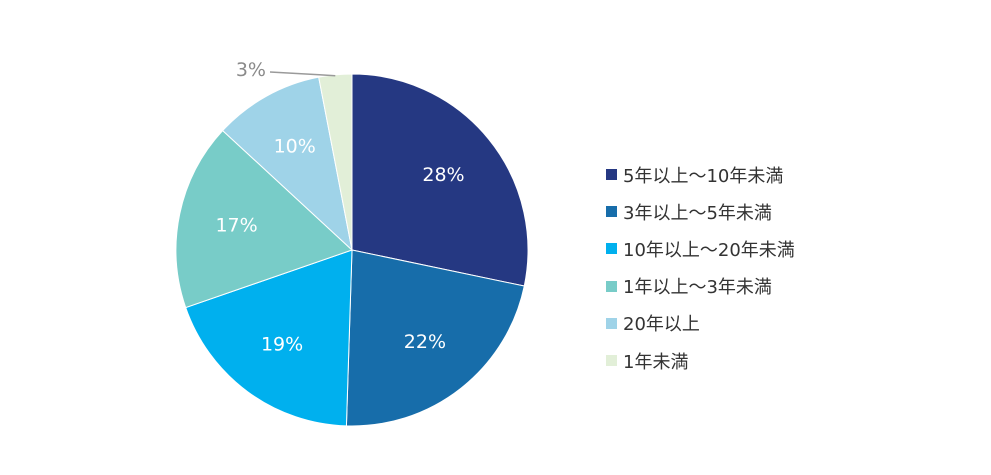  What do you see at coordinates (295, 147) in the screenshot?
I see `slice-label: 10%` at bounding box center [295, 147].